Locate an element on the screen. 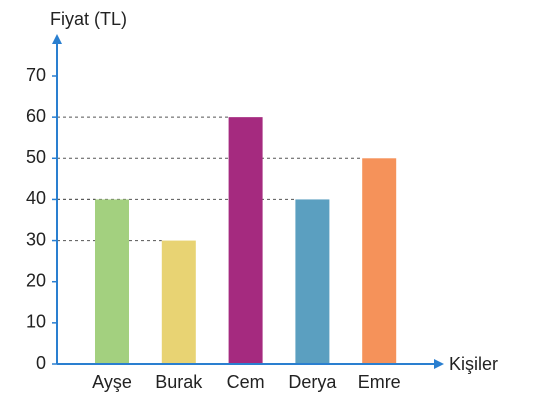 The width and height of the screenshot is (533, 419). x-tick-label: Emre is located at coordinates (379, 382).